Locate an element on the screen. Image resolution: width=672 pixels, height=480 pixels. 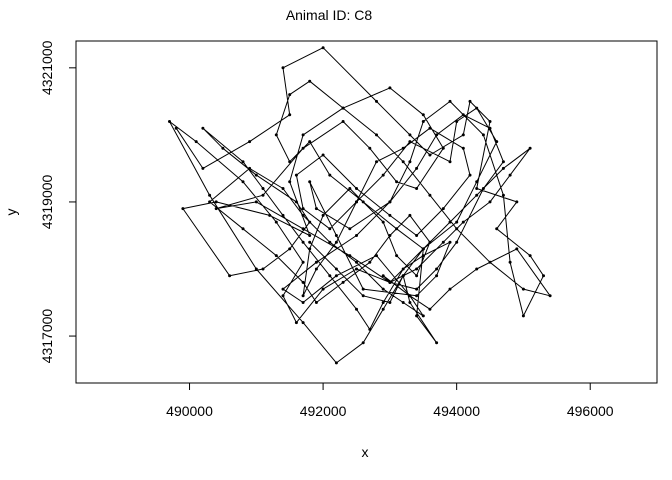
x-tick-label: 494000 is located at coordinates (456, 411).